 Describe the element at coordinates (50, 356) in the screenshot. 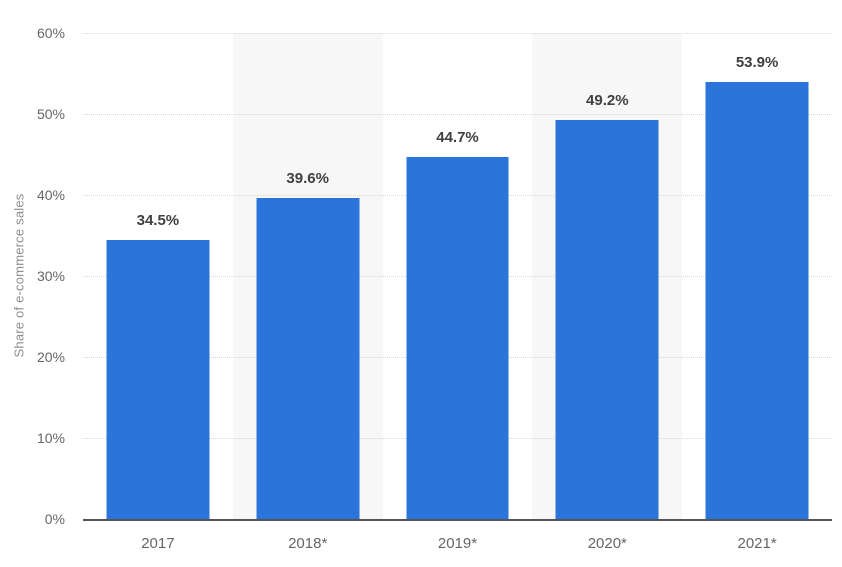

I see `y-tick-label: 20%` at that location.